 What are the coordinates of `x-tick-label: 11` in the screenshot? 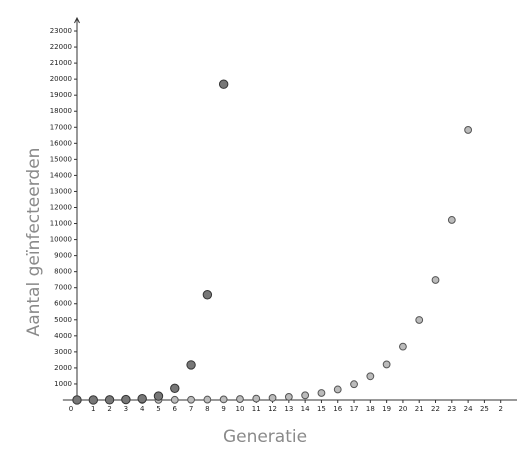 It's located at (256, 409).